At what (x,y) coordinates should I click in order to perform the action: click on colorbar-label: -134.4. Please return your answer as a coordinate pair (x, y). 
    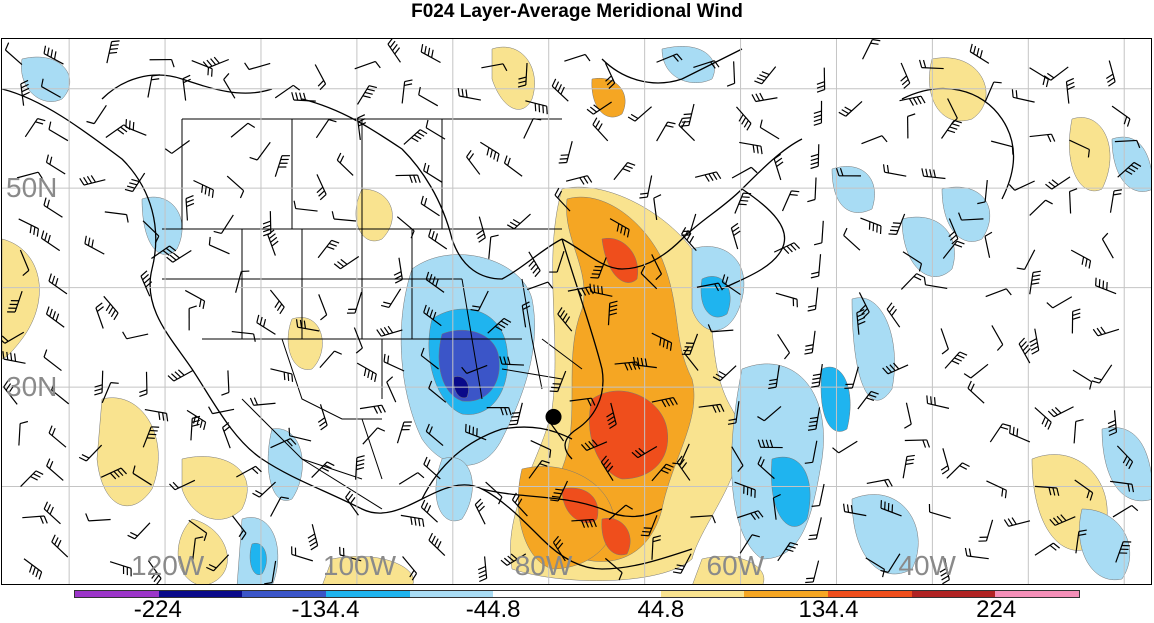
    Looking at the image, I should click on (325, 610).